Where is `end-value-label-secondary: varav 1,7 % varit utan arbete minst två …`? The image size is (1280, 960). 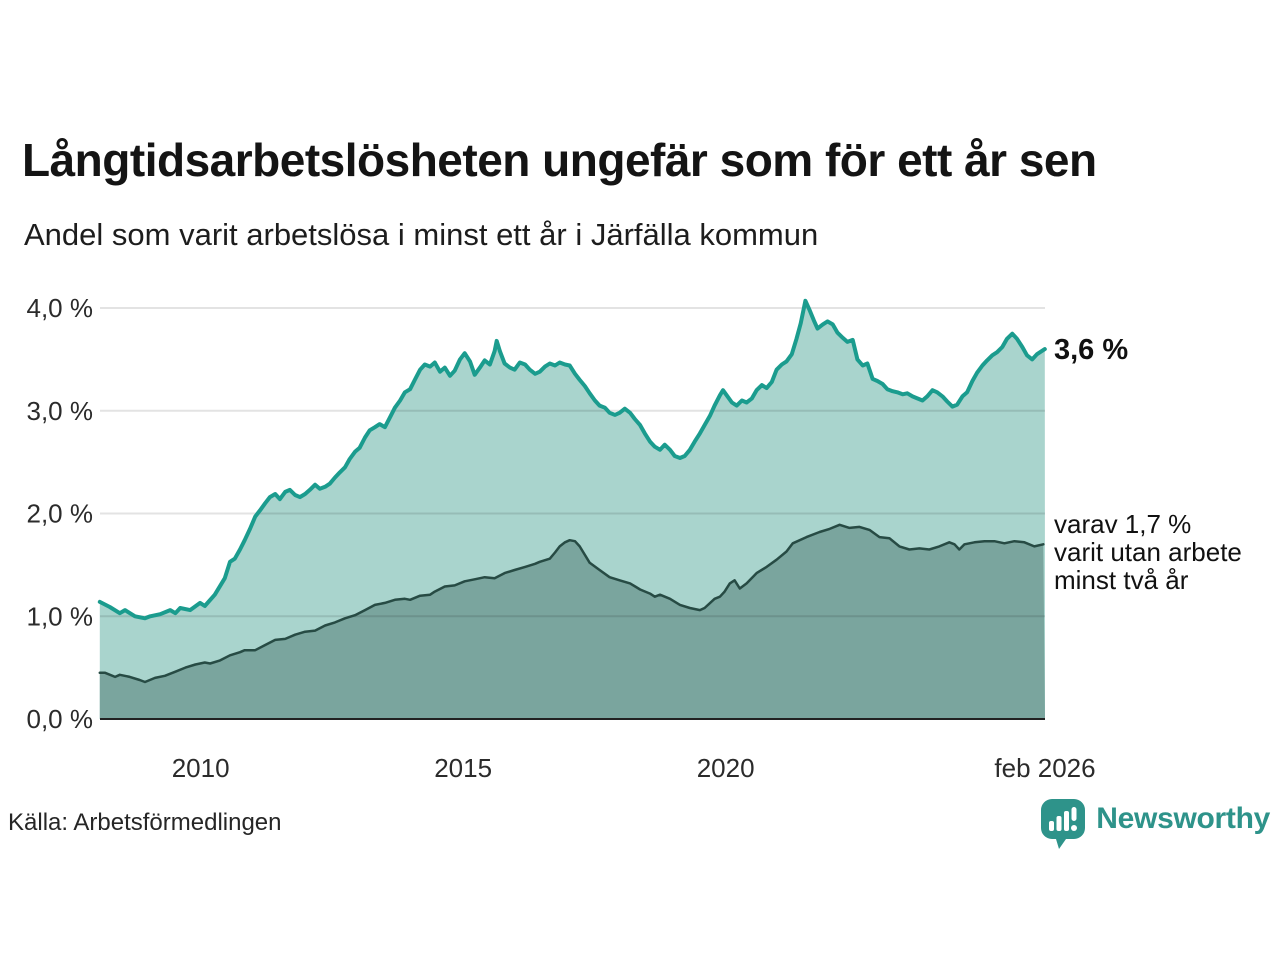
end-value-label-secondary: varav 1,7 % varit utan arbete minst två … is located at coordinates (1148, 552).